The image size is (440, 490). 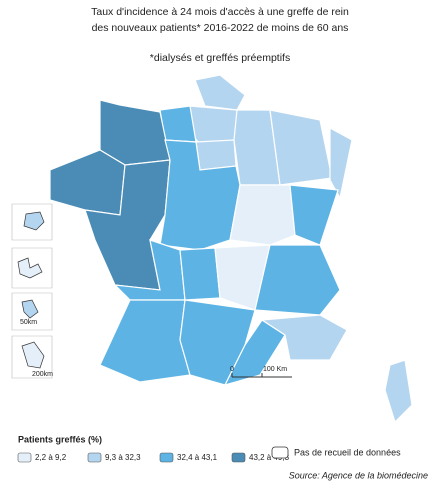 I want to click on legend-no-data: Pas de recueil de données, so click(x=347, y=452).